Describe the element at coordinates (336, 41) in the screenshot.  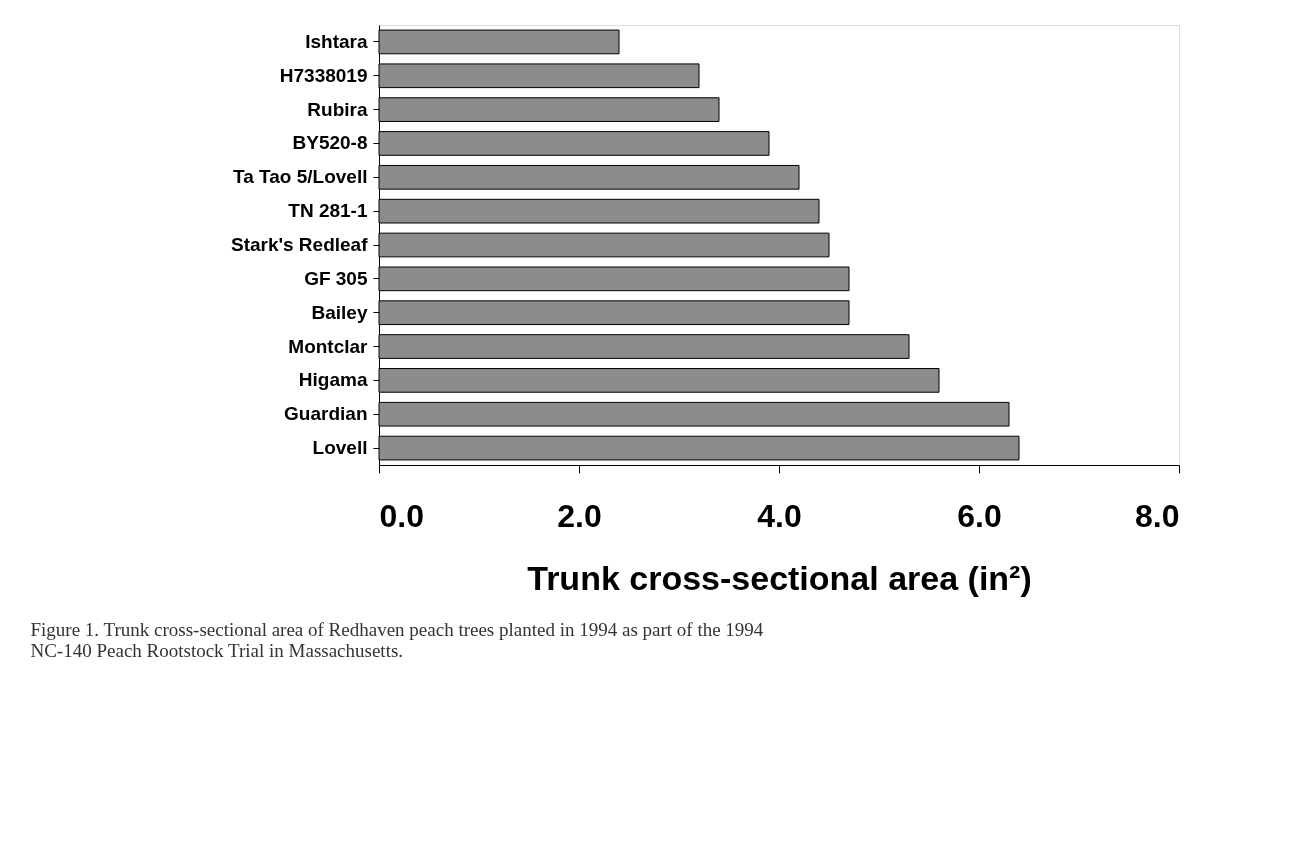
I see `y-tick-label: Ishtara` at that location.